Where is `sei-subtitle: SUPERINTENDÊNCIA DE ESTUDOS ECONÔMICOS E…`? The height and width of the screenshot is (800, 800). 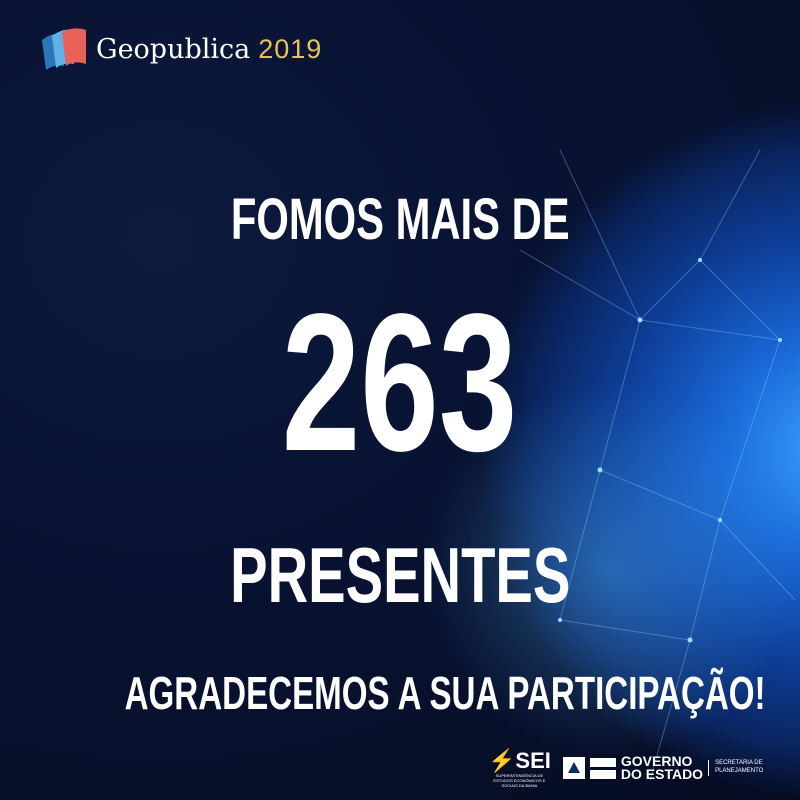 sei-subtitle: SUPERINTENDÊNCIA DE ESTUDOS ECONÔMICOS E… is located at coordinates (519, 780).